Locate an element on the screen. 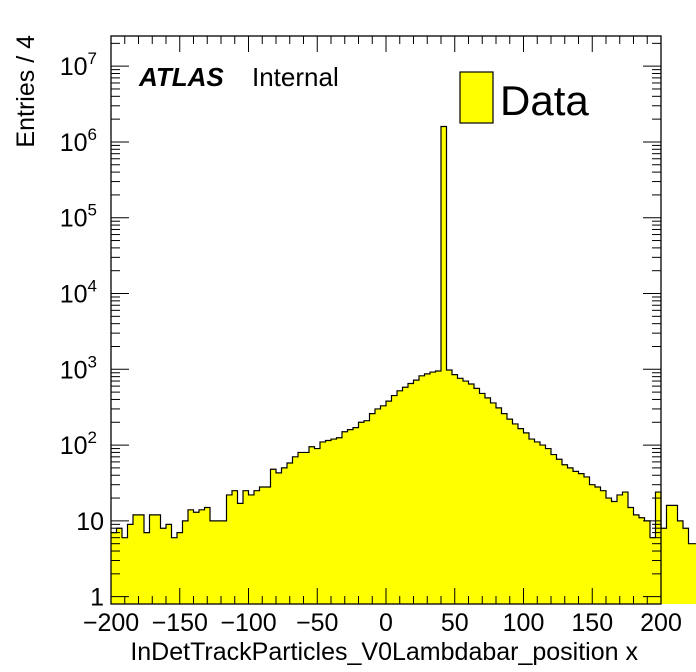 Image resolution: width=696 pixels, height=672 pixels. y-axis-title: Entries / 4 is located at coordinates (26, 91).